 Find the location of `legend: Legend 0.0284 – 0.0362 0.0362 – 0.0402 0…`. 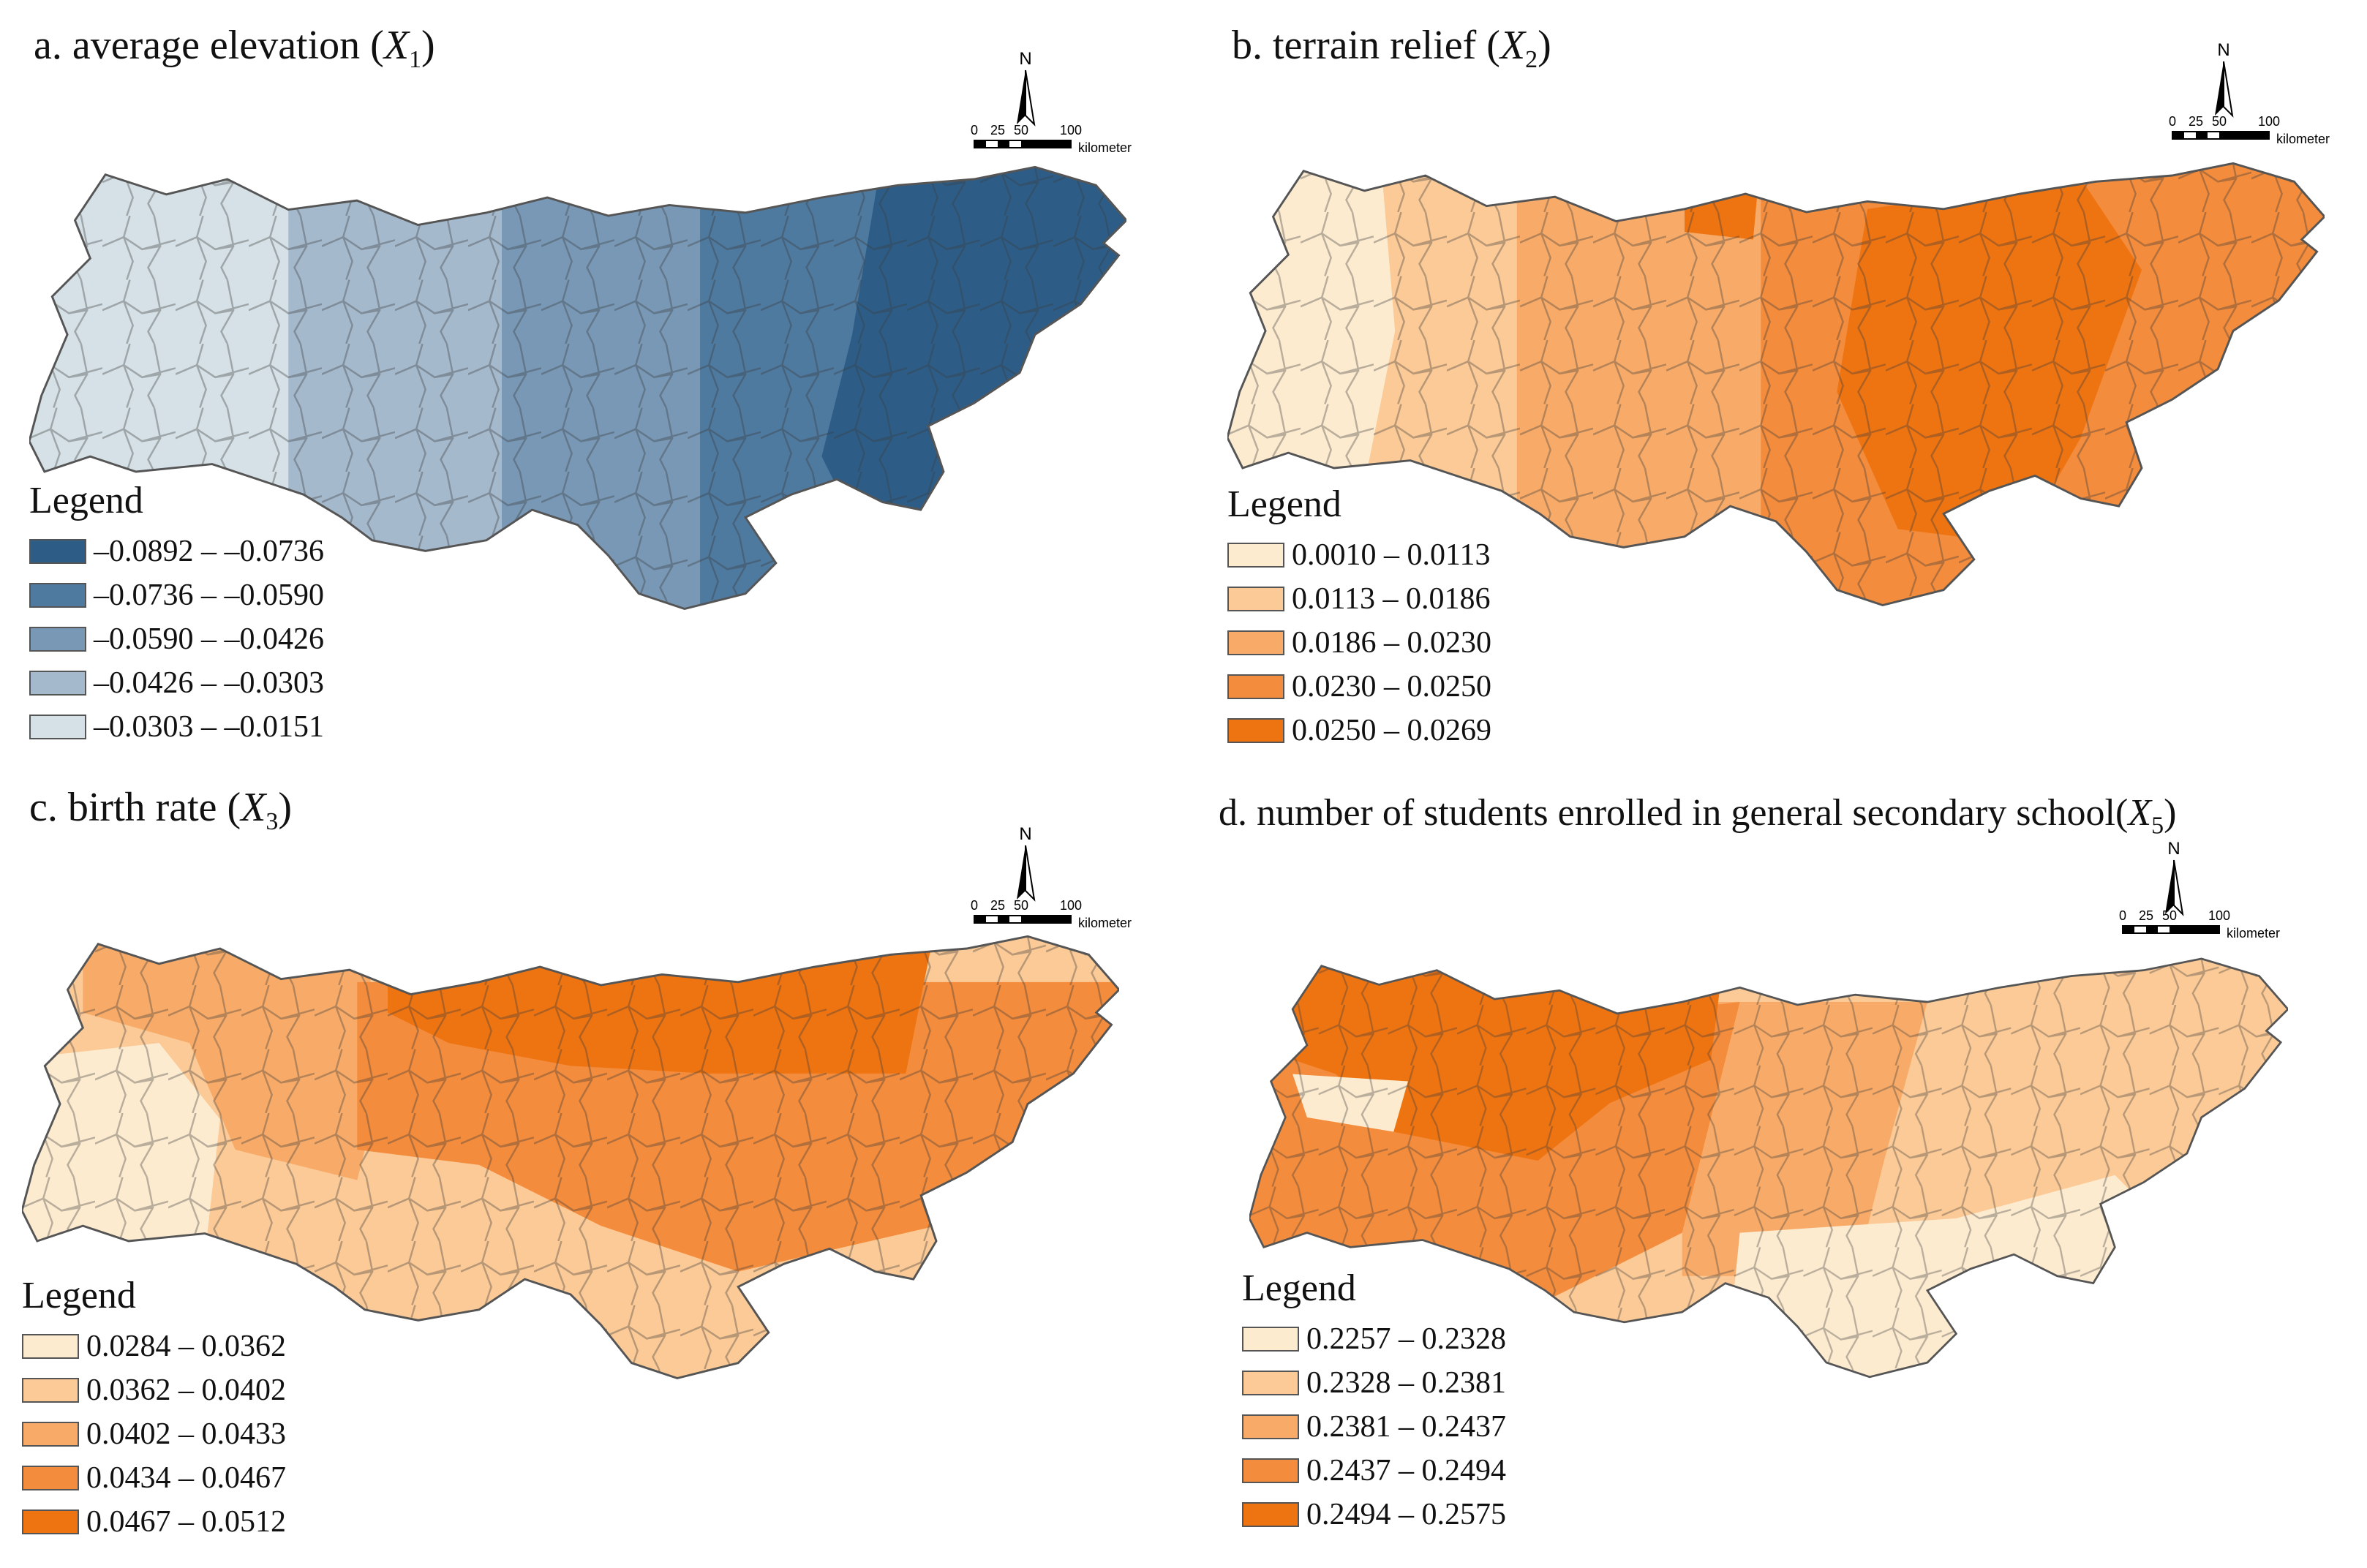

legend: Legend 0.0284 – 0.0362 0.0362 – 0.0402 0… is located at coordinates (154, 1409).